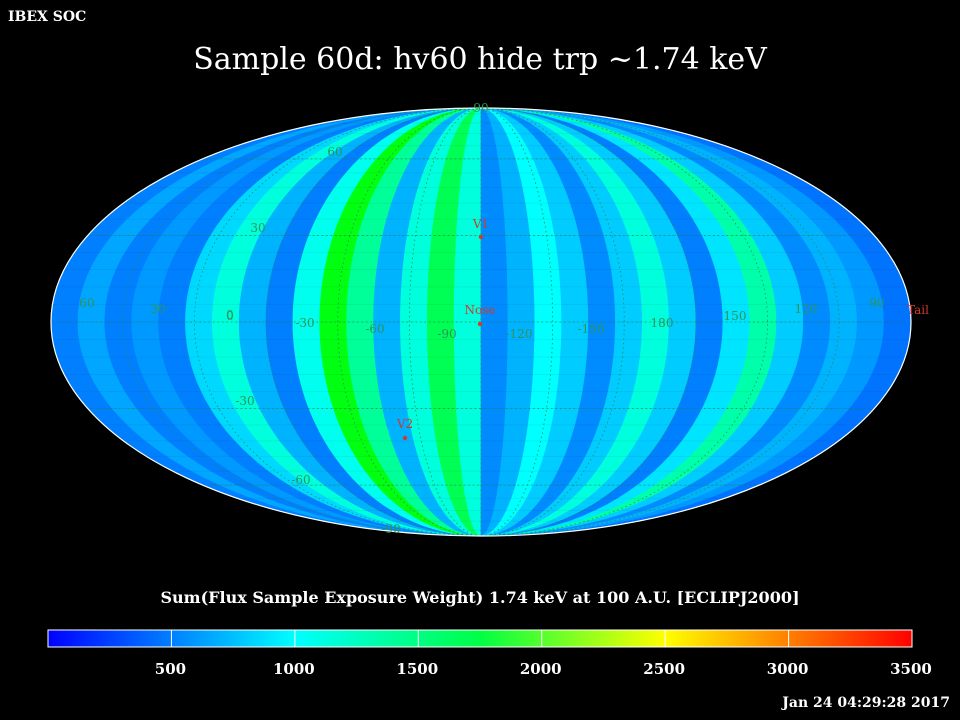 The height and width of the screenshot is (720, 960). I want to click on longitude-labels: 60 30 0 -30 -60 -90 -120 -150 180 150 120 90, so click(481, 318).